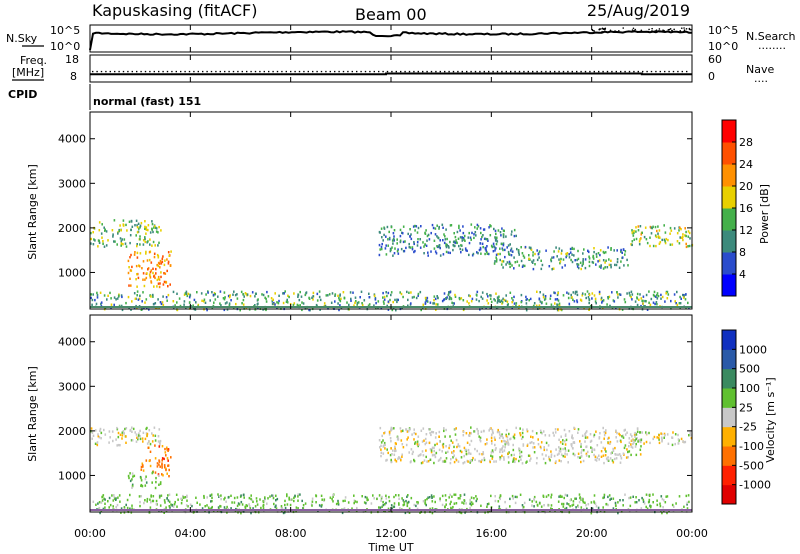 This screenshot has height=554, width=800. Describe the element at coordinates (729, 197) in the screenshot. I see `colorbar-segment` at that location.